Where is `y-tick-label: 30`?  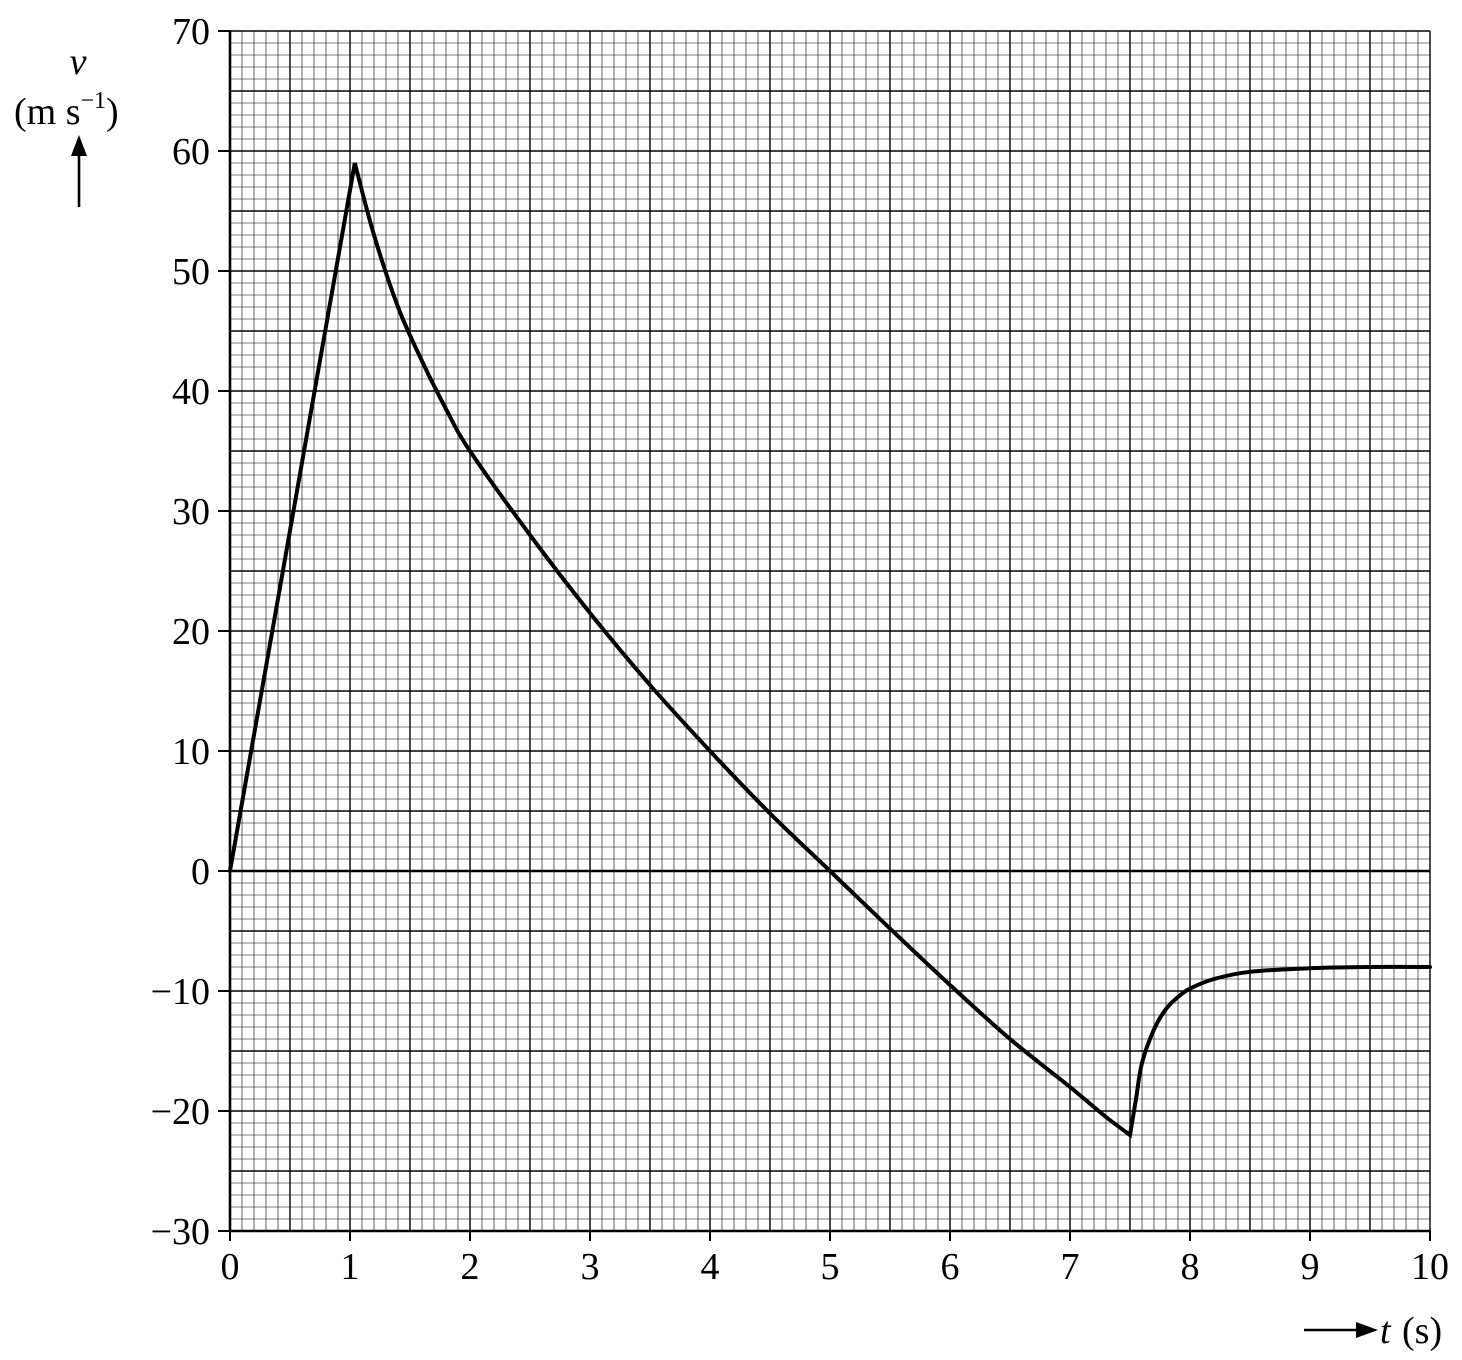 y-tick-label: 30 is located at coordinates (191, 512).